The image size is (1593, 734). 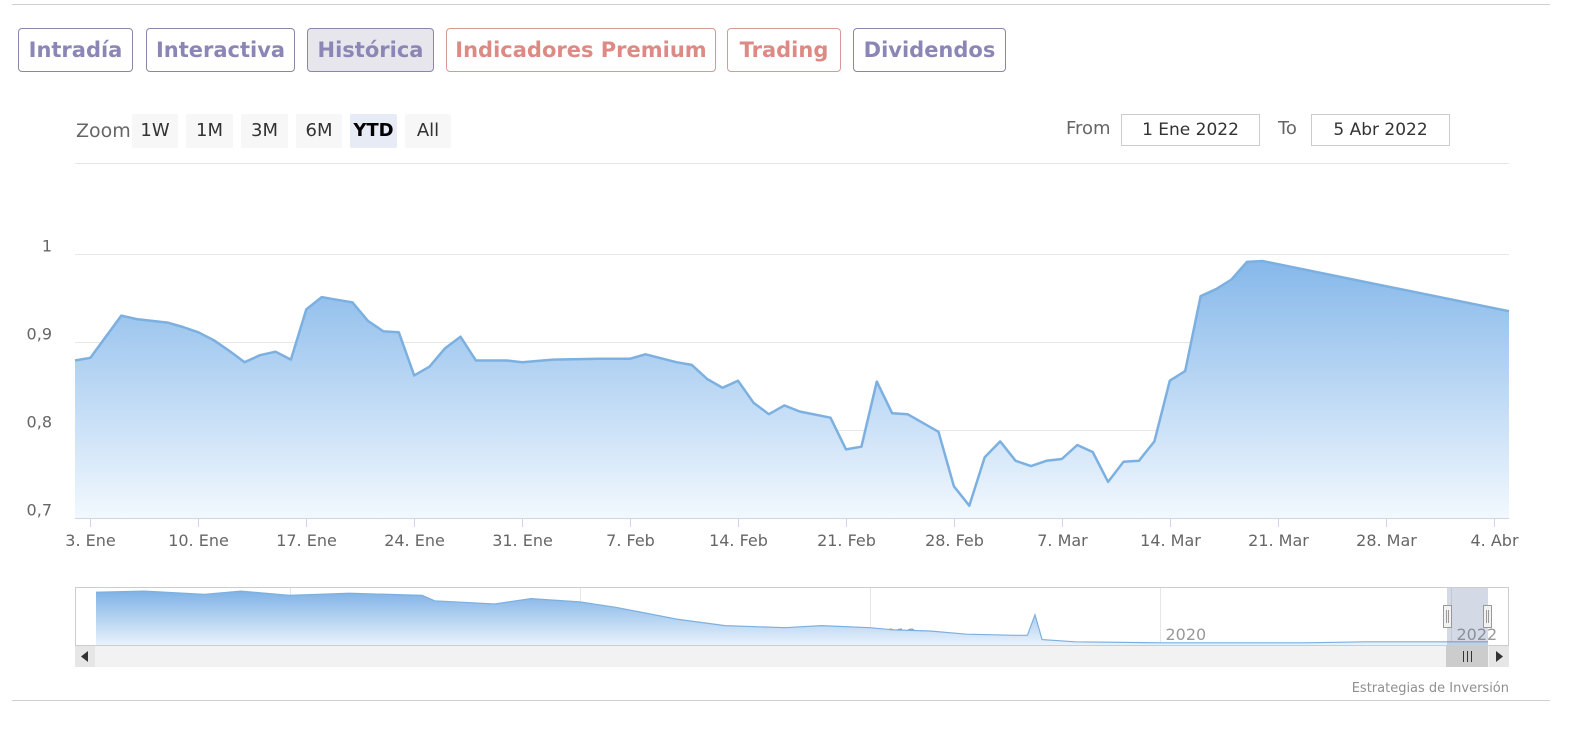 I want to click on x-tick-label: 21. Feb, so click(x=846, y=540).